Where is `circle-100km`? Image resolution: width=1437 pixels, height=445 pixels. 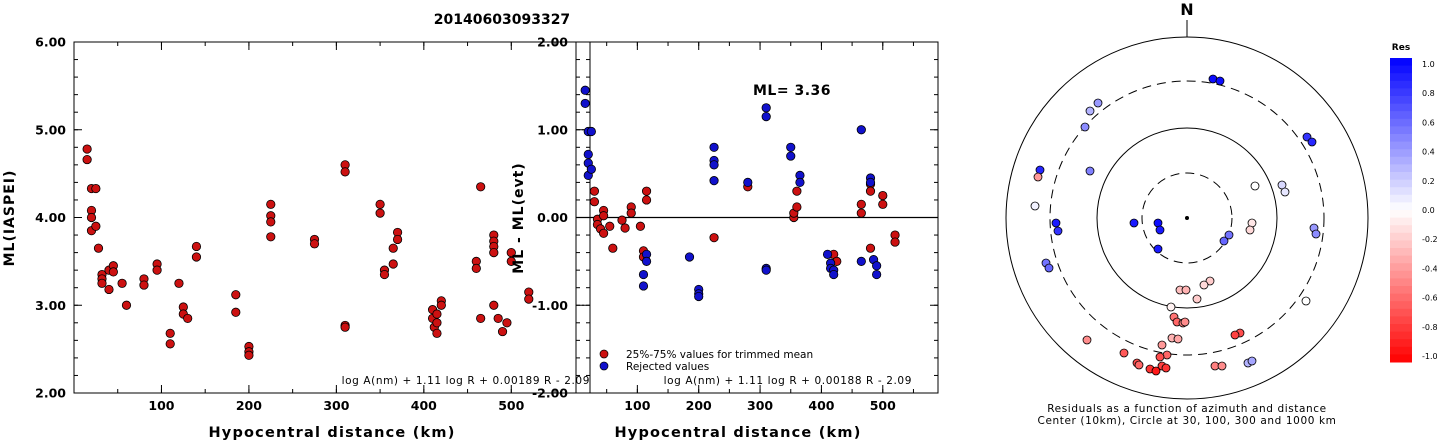
circle-100km is located at coordinates (1187, 218).